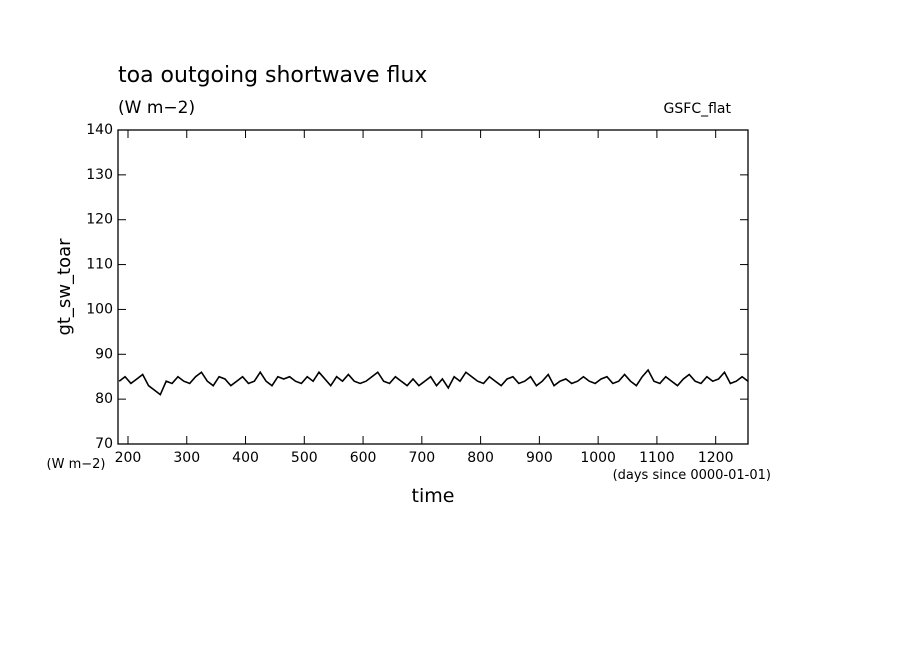  Describe the element at coordinates (539, 458) in the screenshot. I see `x-tick-label: 900` at that location.